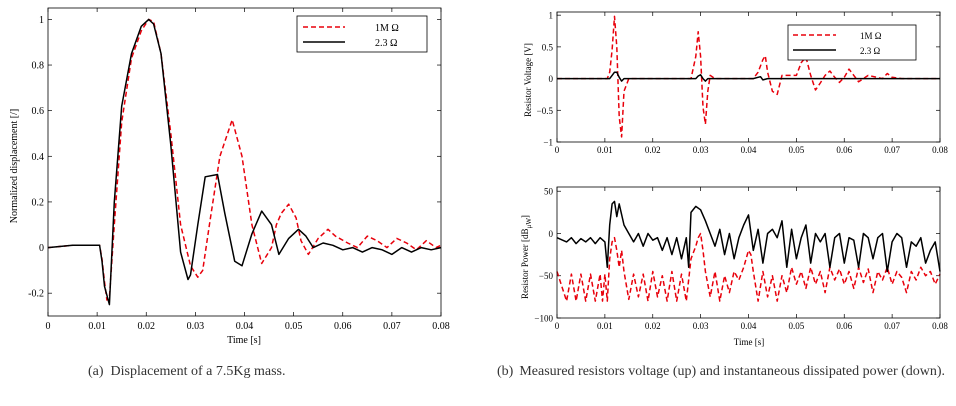  I want to click on chart-b-legend-label-1M: 1M Ω, so click(871, 36).